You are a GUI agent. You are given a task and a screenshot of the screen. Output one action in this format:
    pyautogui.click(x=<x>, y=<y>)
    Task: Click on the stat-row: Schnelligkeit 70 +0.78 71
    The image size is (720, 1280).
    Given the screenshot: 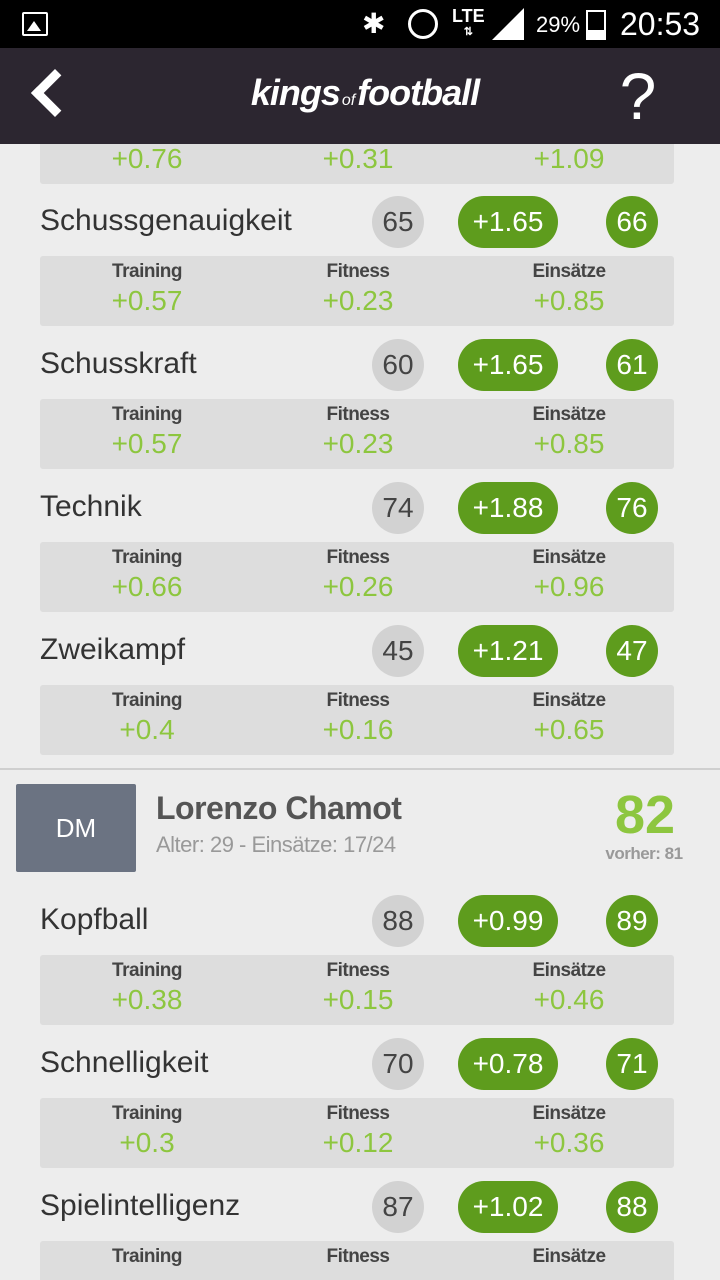 What is the action you would take?
    pyautogui.click(x=360, y=1064)
    